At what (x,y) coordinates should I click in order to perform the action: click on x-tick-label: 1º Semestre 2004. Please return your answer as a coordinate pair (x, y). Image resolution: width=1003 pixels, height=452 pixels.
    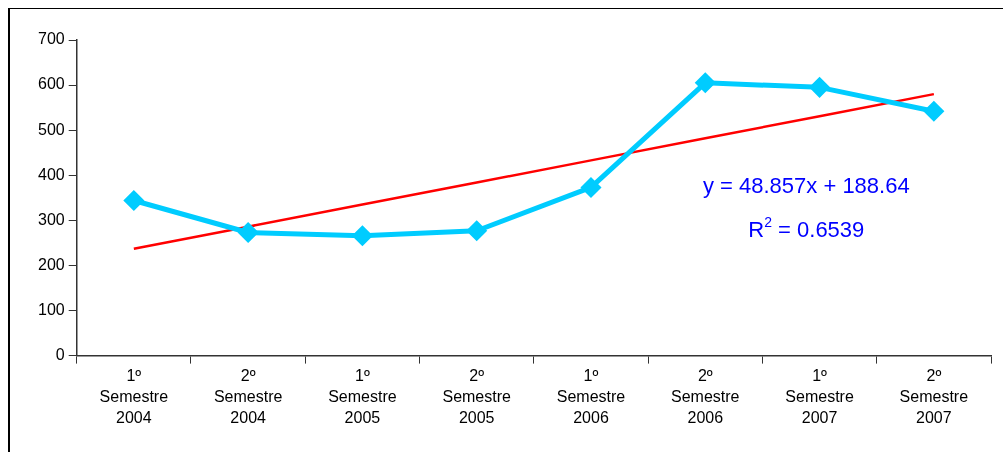
    Looking at the image, I should click on (134, 397).